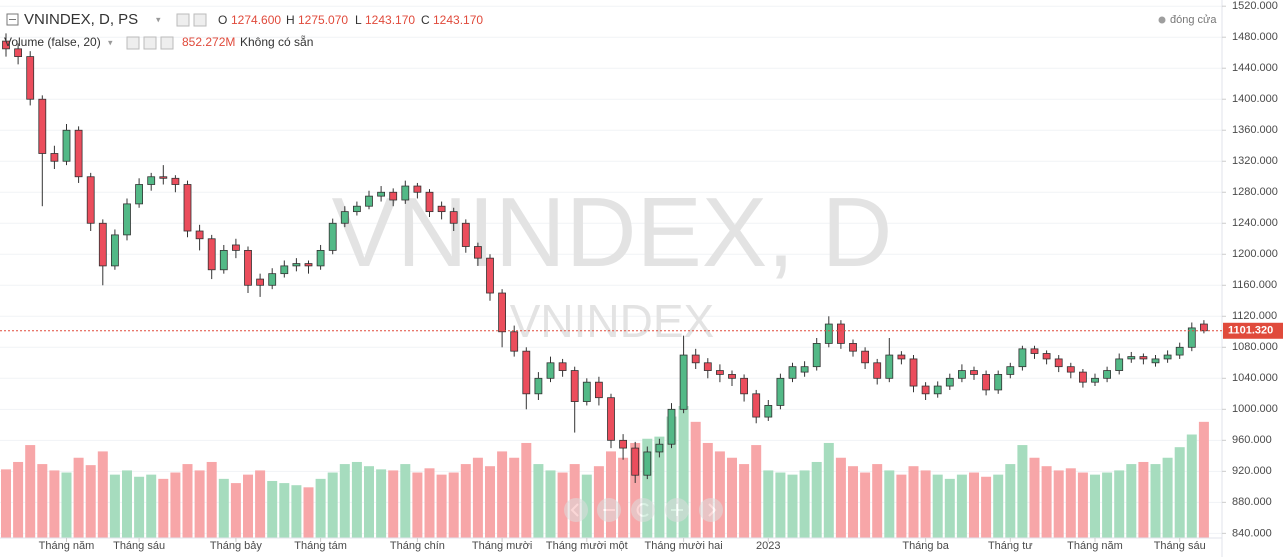  Describe the element at coordinates (1252, 502) in the screenshot. I see `y-tick-label: 880.000` at that location.